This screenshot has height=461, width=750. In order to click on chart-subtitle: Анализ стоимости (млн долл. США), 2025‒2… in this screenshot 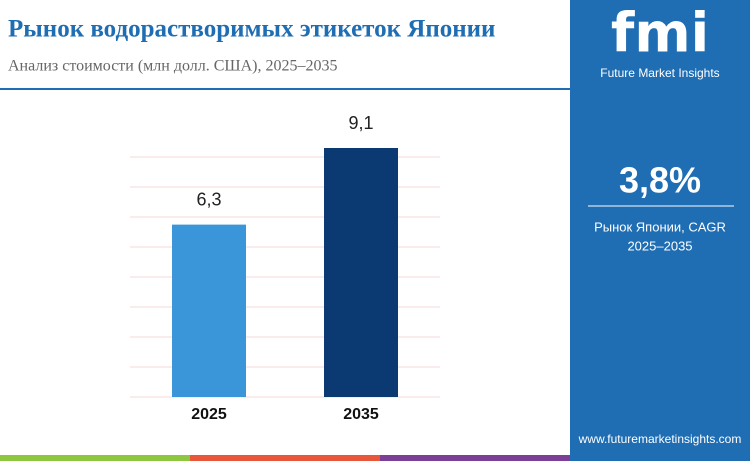, I will do `click(172, 66)`.